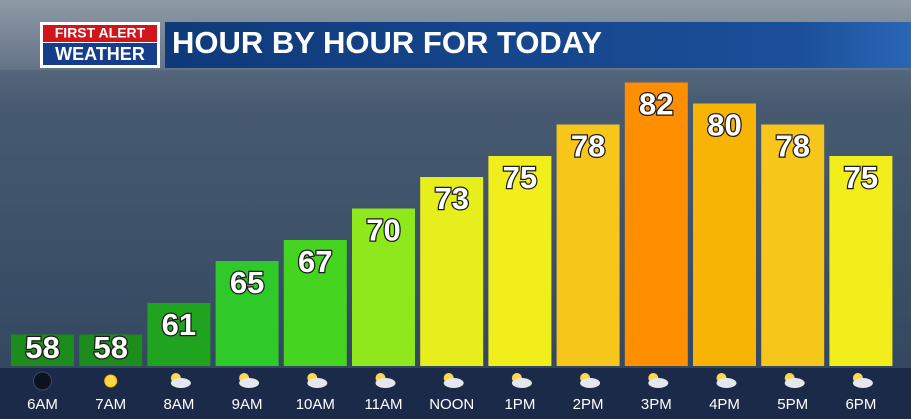  I want to click on x-tick-label: 10AM, so click(315, 404).